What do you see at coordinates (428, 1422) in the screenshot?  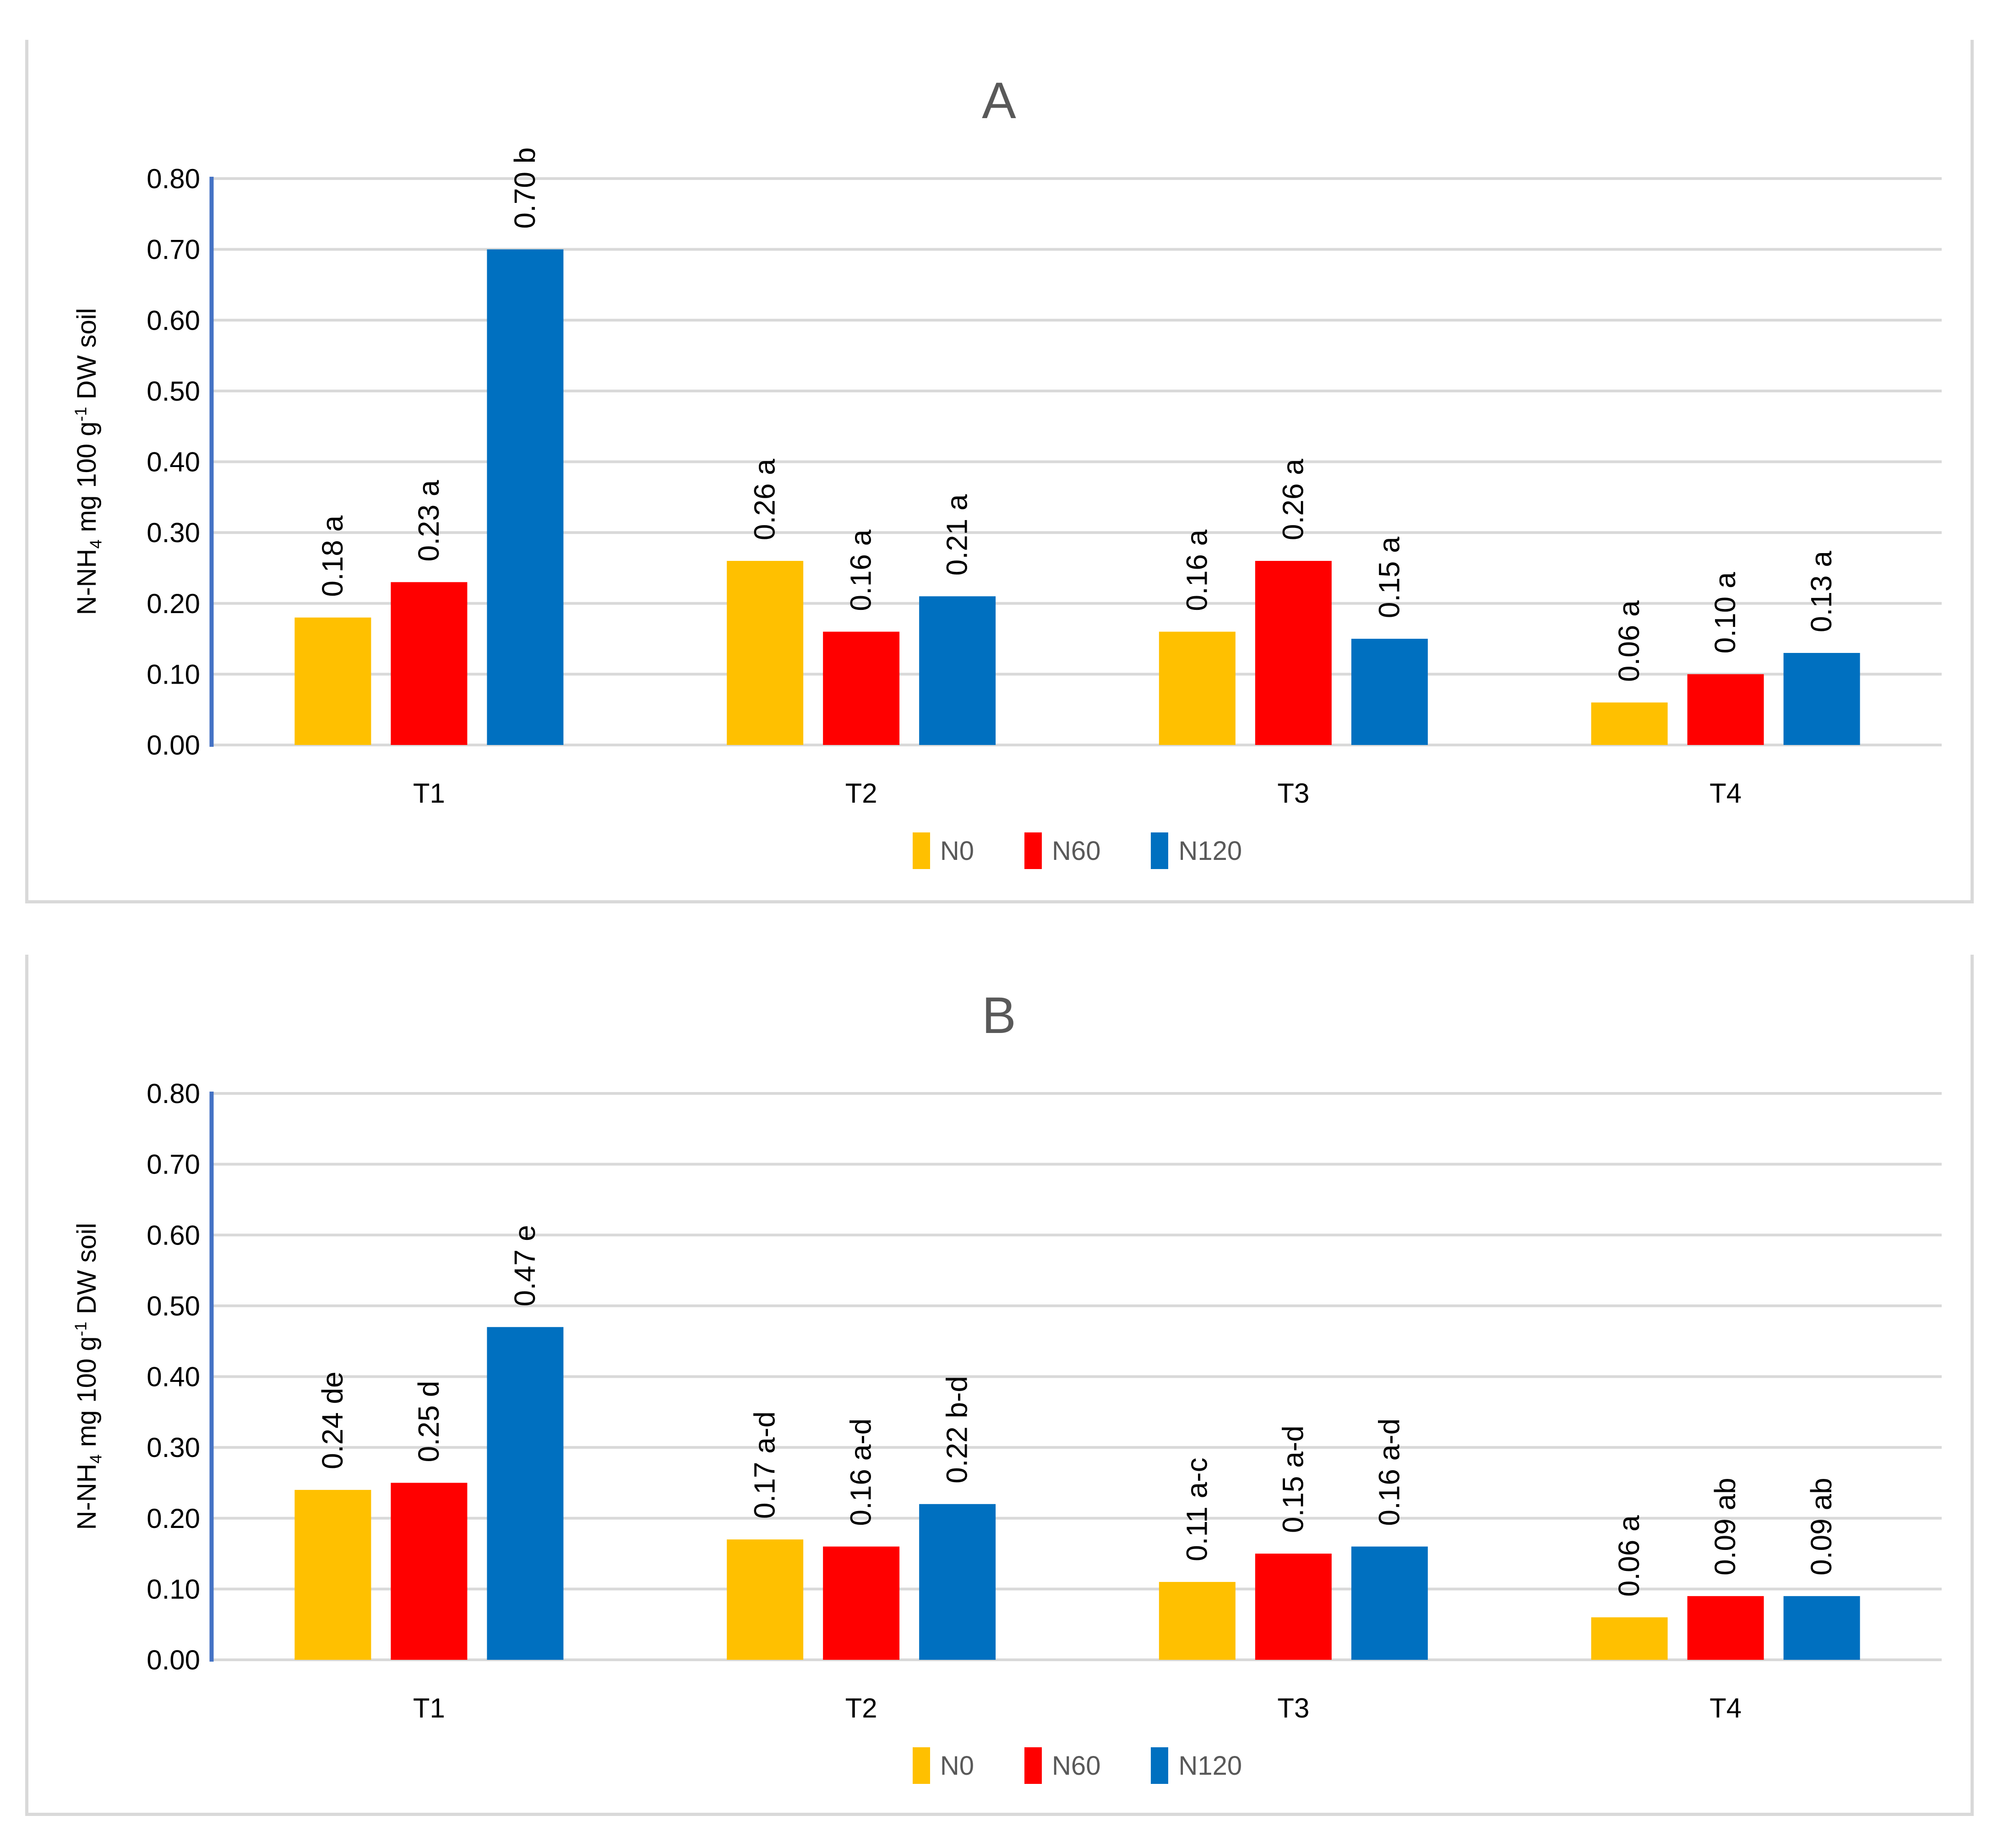 I see `bar-value-label: 0.25 d` at bounding box center [428, 1422].